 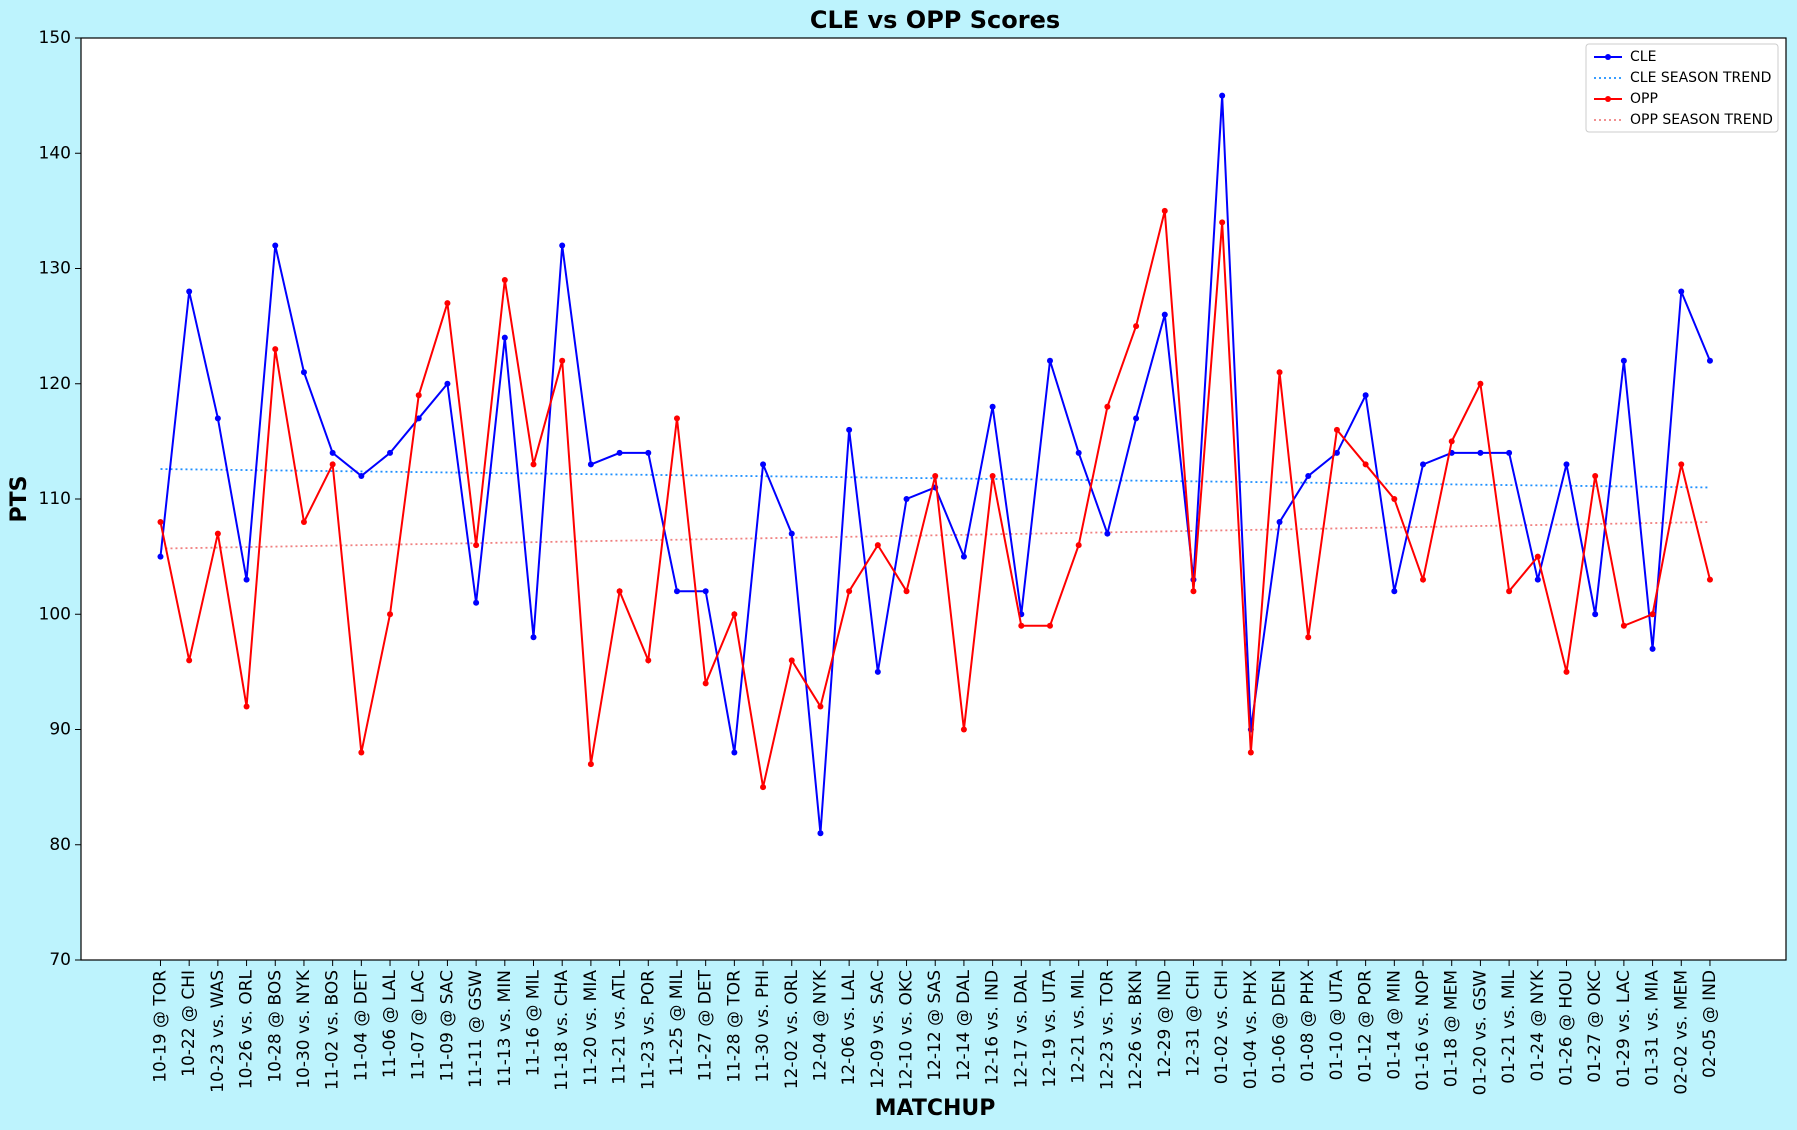 I want to click on x-tick-label: 12-10 vs. OKC, so click(x=907, y=1030).